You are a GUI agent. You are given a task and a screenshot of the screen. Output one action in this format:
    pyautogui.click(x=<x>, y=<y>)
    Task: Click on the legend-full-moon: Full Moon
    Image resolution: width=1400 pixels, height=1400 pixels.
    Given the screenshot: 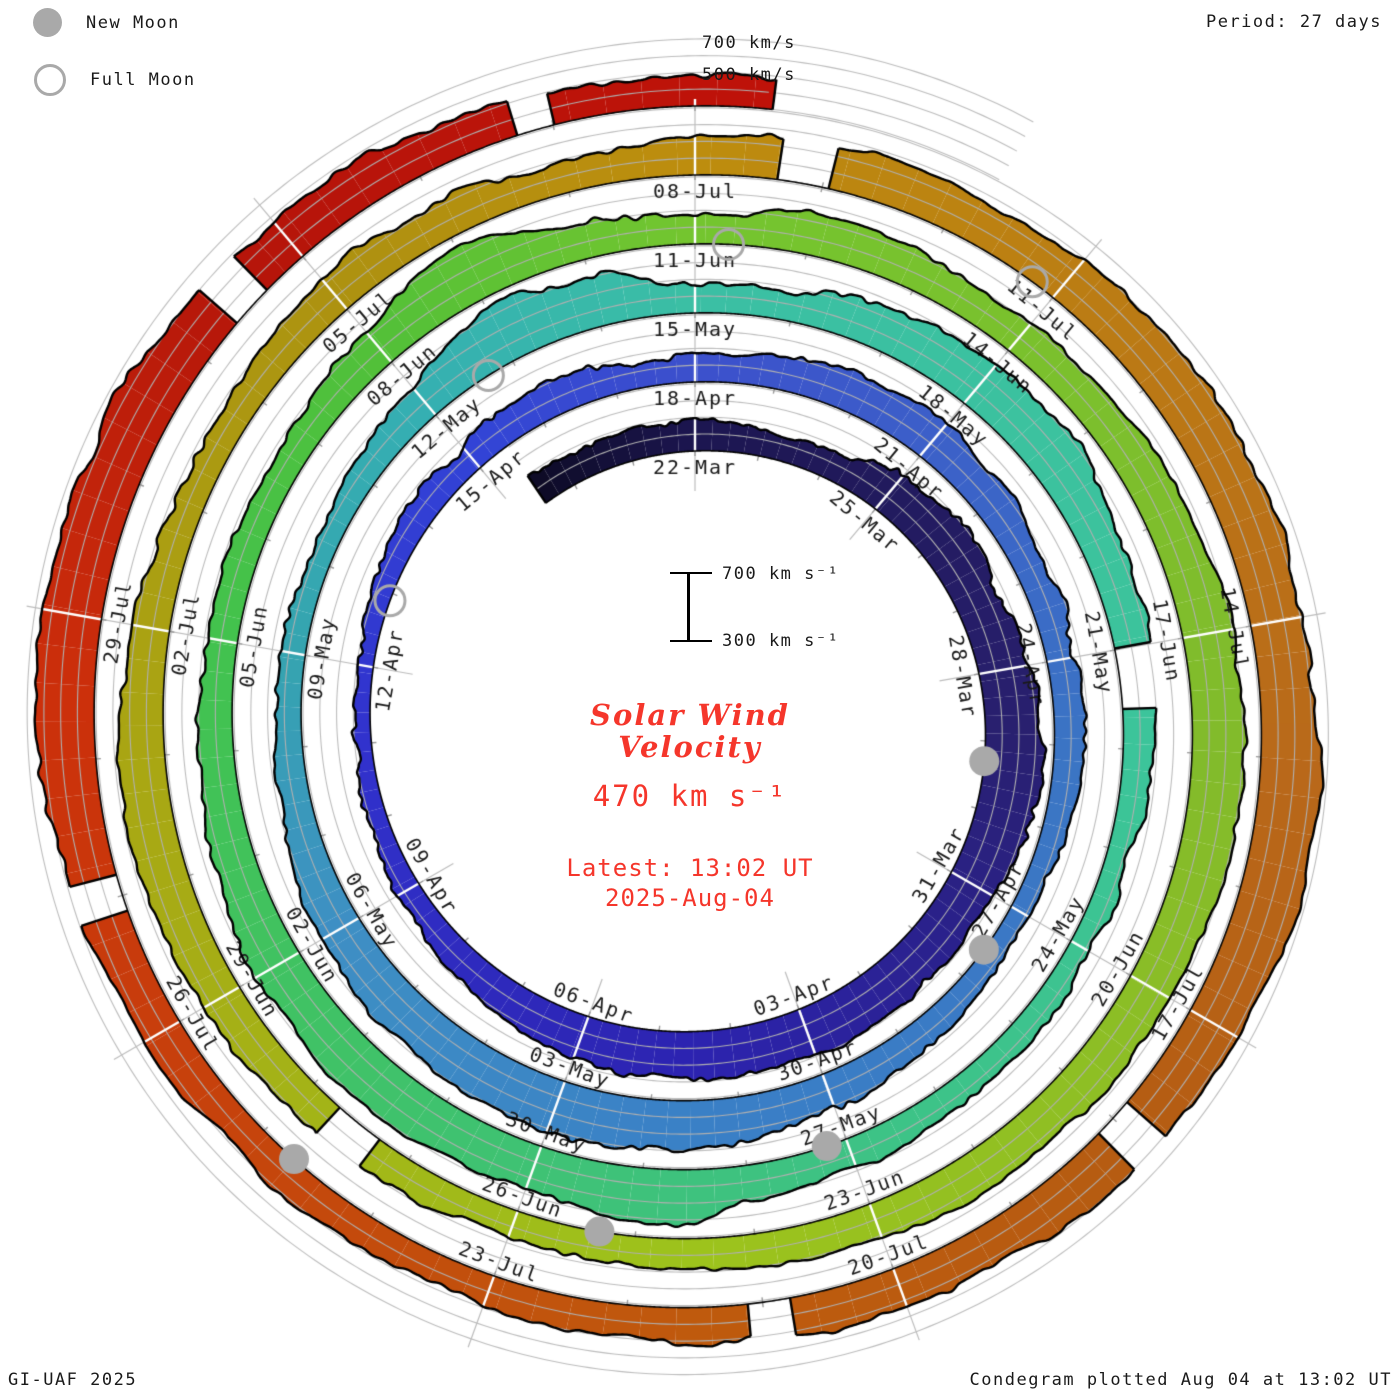 What is the action you would take?
    pyautogui.click(x=115, y=80)
    